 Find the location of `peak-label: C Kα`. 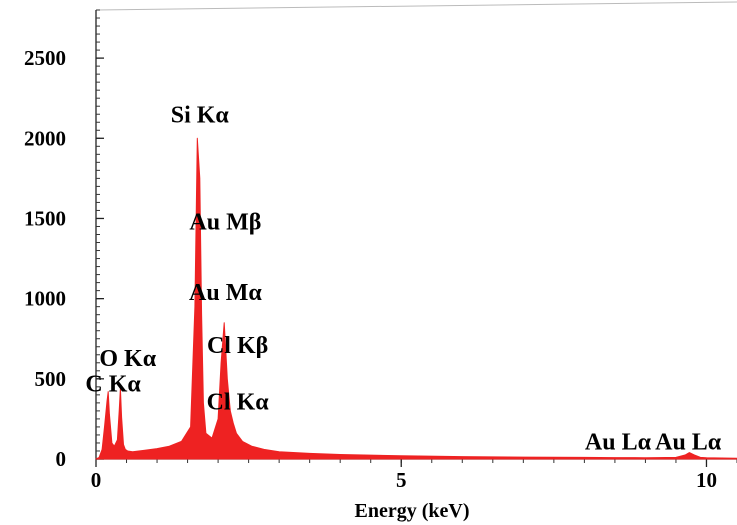

peak-label: C Kα is located at coordinates (113, 385).